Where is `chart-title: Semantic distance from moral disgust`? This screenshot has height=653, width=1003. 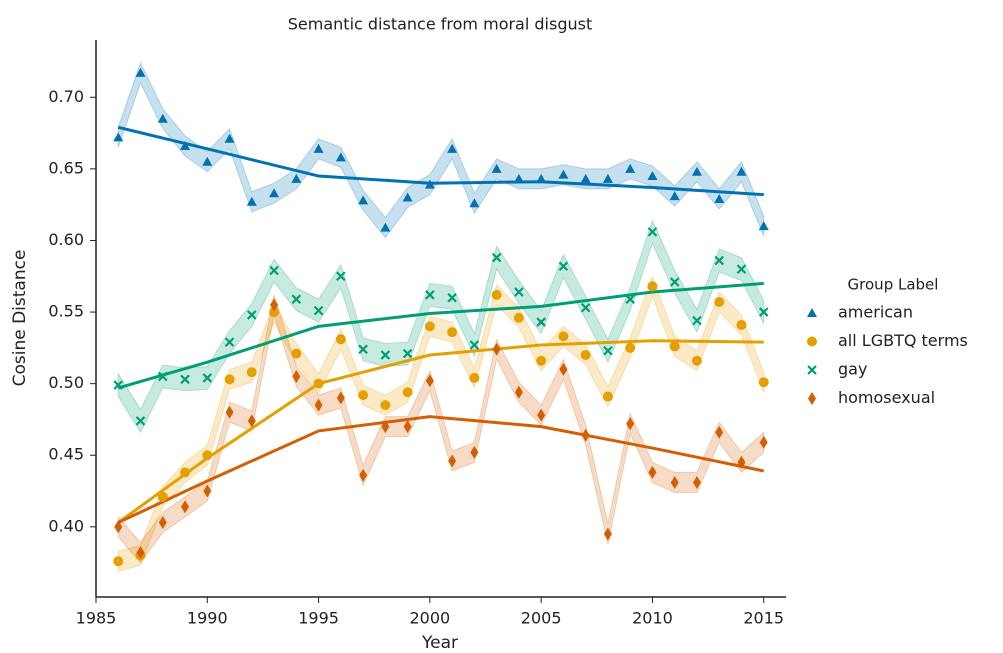 chart-title: Semantic distance from moral disgust is located at coordinates (440, 24).